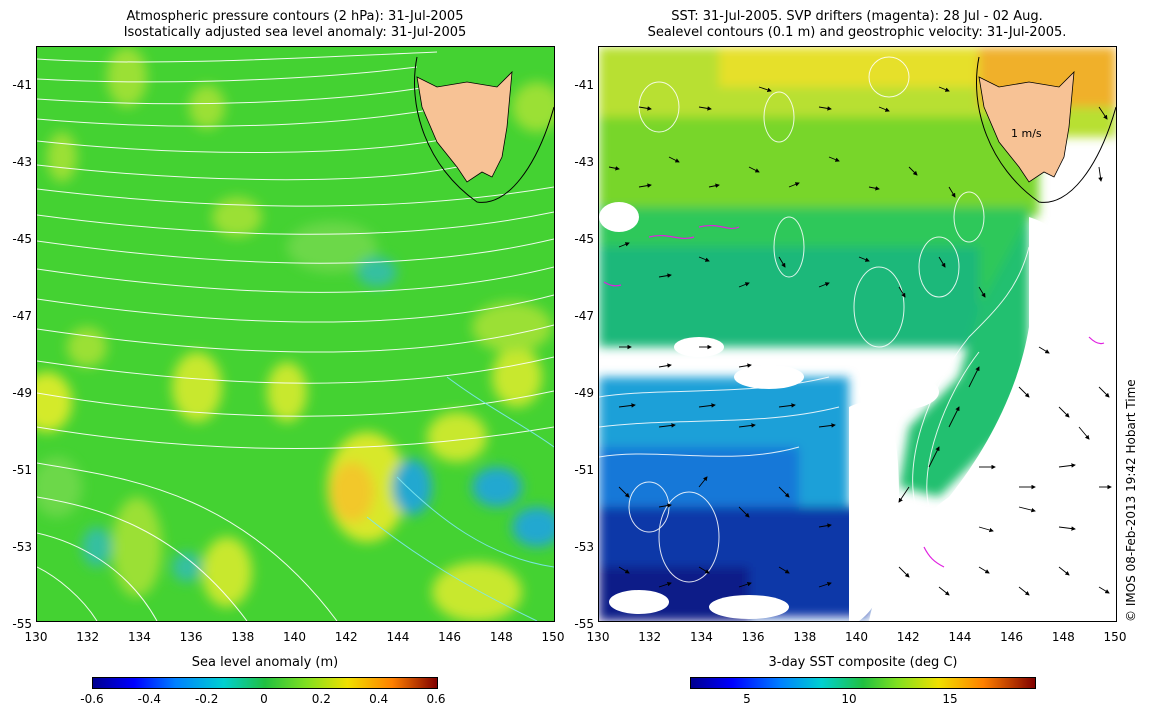  What do you see at coordinates (436, 699) in the screenshot?
I see `colorbar-tick-label: 0.6` at bounding box center [436, 699].